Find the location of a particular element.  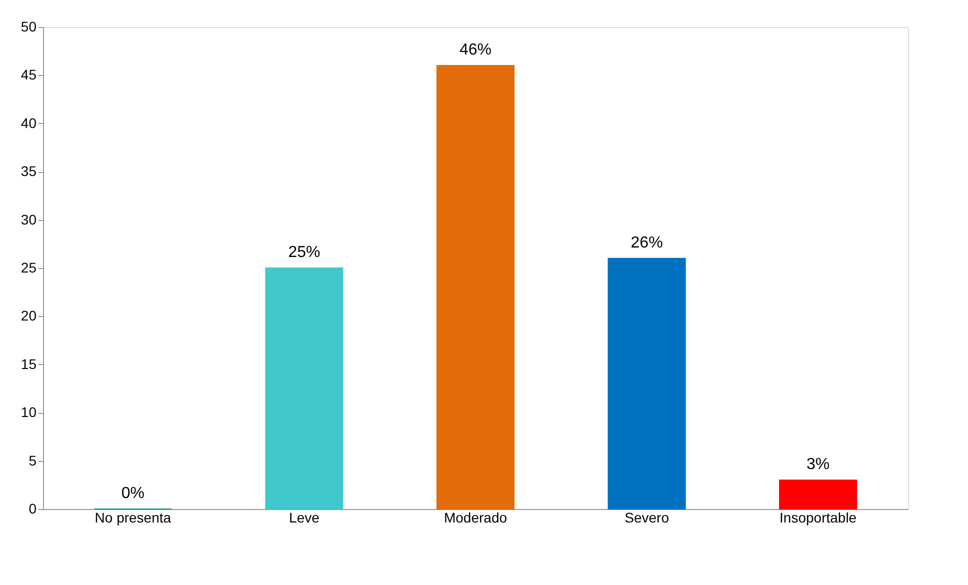

y-tick-label: 30 is located at coordinates (28, 219).